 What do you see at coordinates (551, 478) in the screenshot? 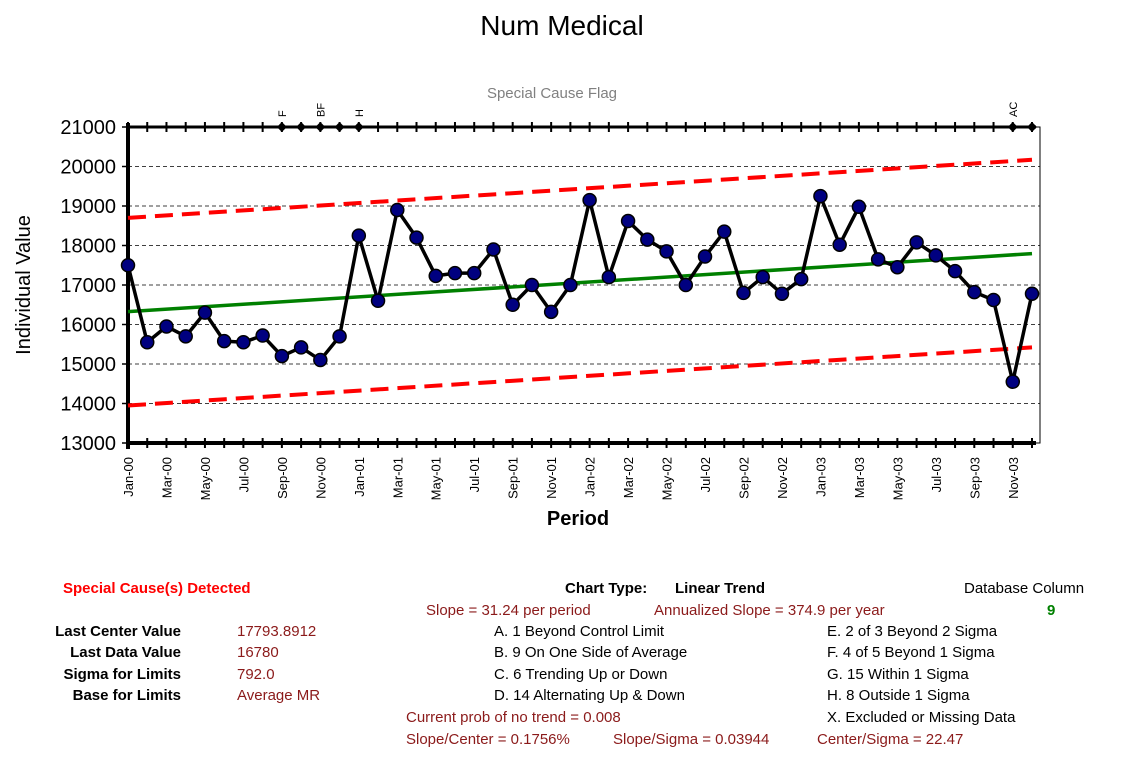
I see `x-tick-label: Nov-01` at bounding box center [551, 478].